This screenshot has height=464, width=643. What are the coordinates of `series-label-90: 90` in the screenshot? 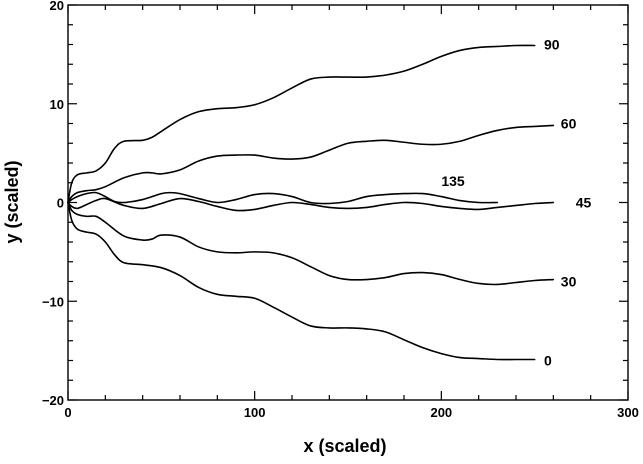 It's located at (552, 45).